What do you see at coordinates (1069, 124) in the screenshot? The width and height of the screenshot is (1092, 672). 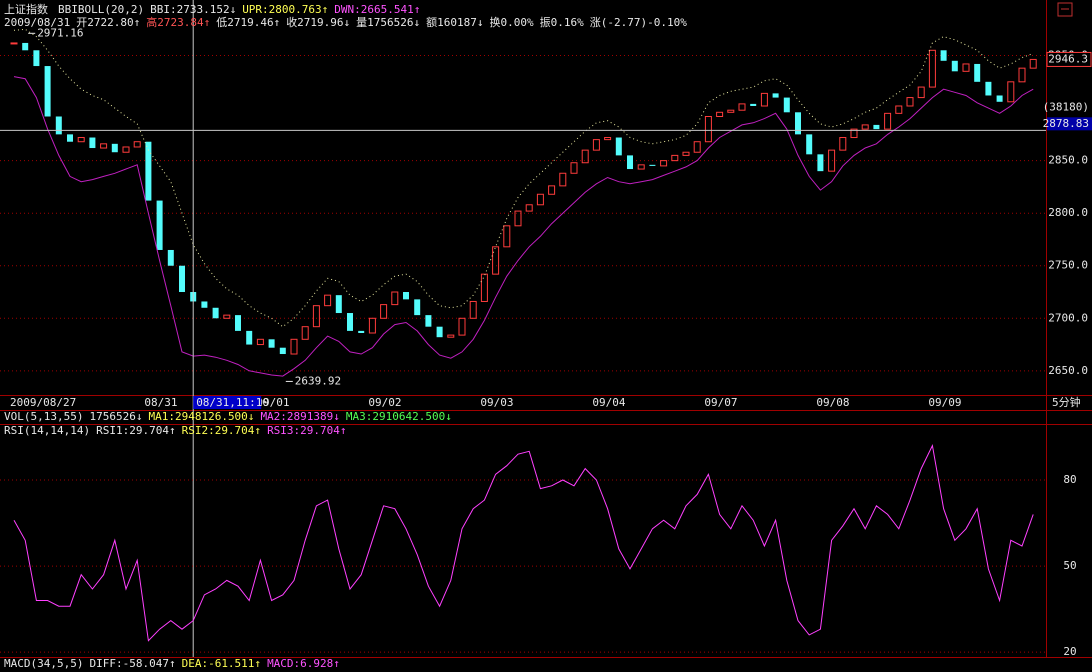 I see `cursor-price-box` at bounding box center [1069, 124].